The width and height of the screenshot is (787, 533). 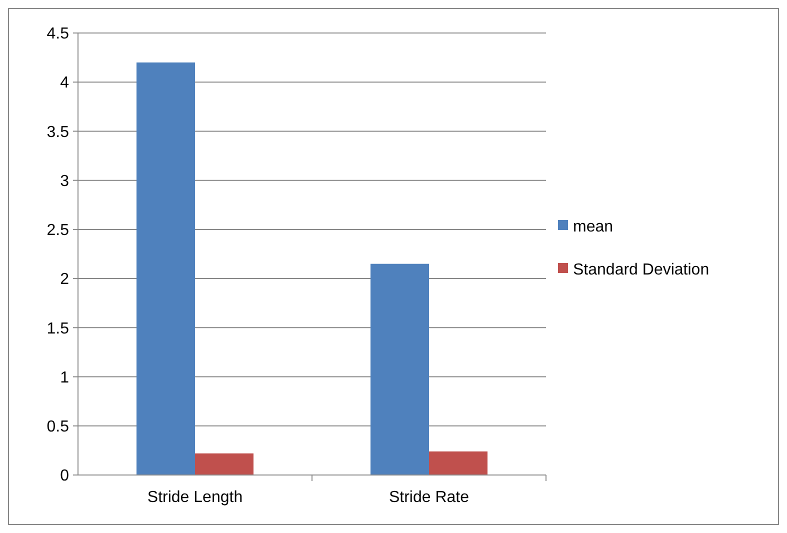 I want to click on x-tick-label: Stride Rate, so click(x=429, y=497).